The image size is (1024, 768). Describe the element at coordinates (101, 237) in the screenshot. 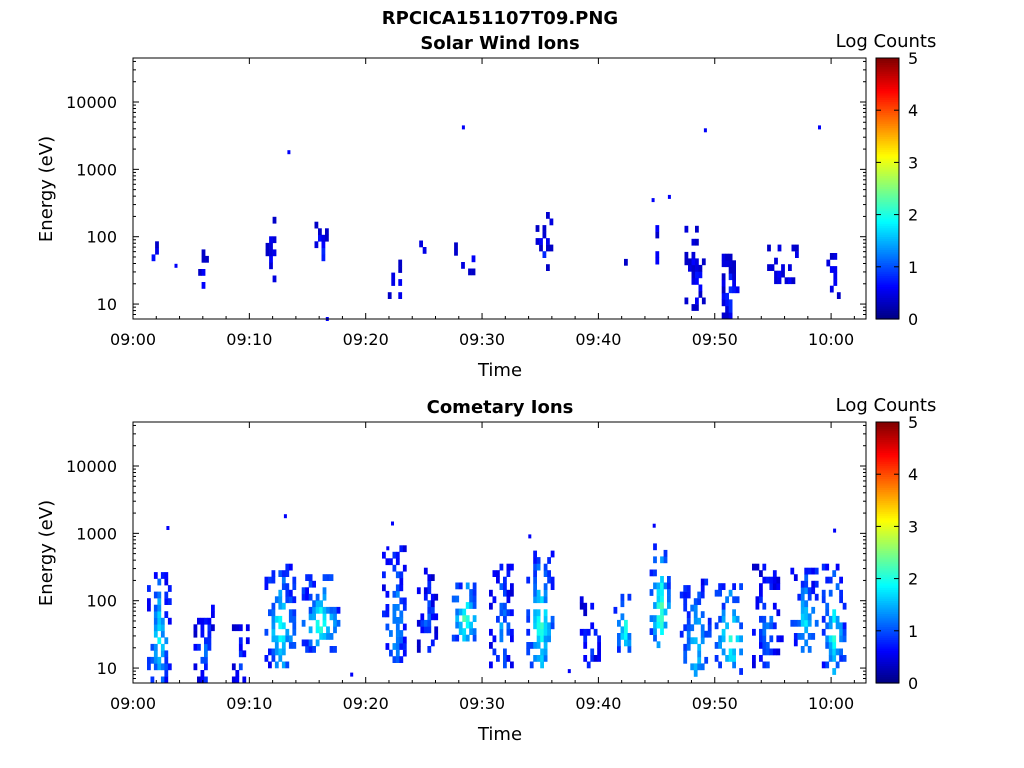

I see `y-tick-label: 100` at that location.